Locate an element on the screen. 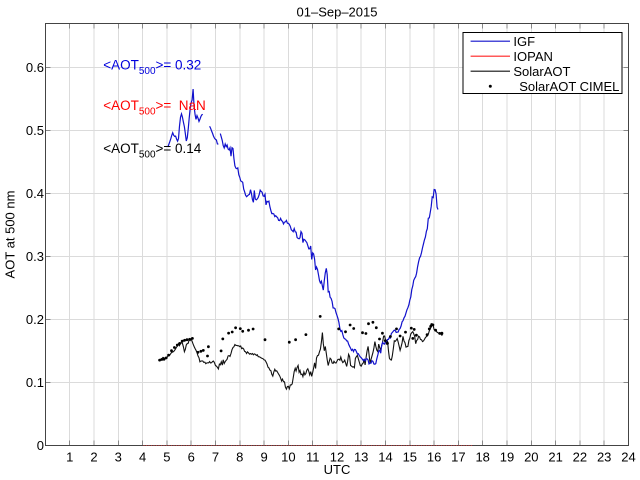 The image size is (640, 480). svg-text: 15 is located at coordinates (410, 457).